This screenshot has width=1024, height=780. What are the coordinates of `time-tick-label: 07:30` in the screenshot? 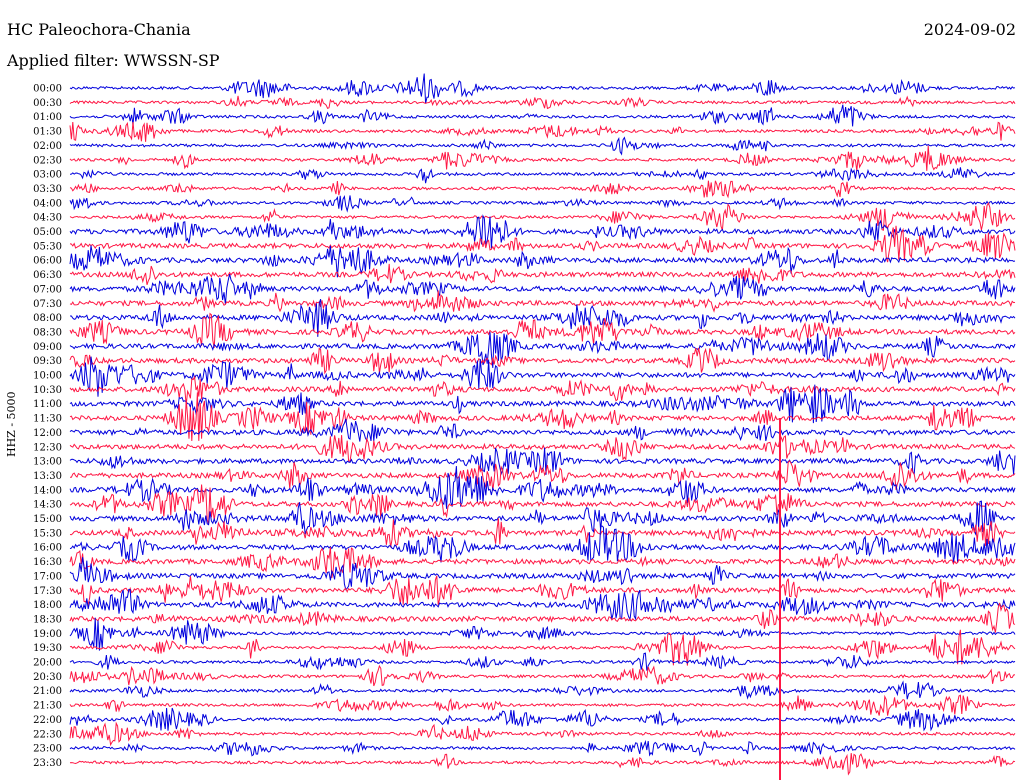 It's located at (47, 304).